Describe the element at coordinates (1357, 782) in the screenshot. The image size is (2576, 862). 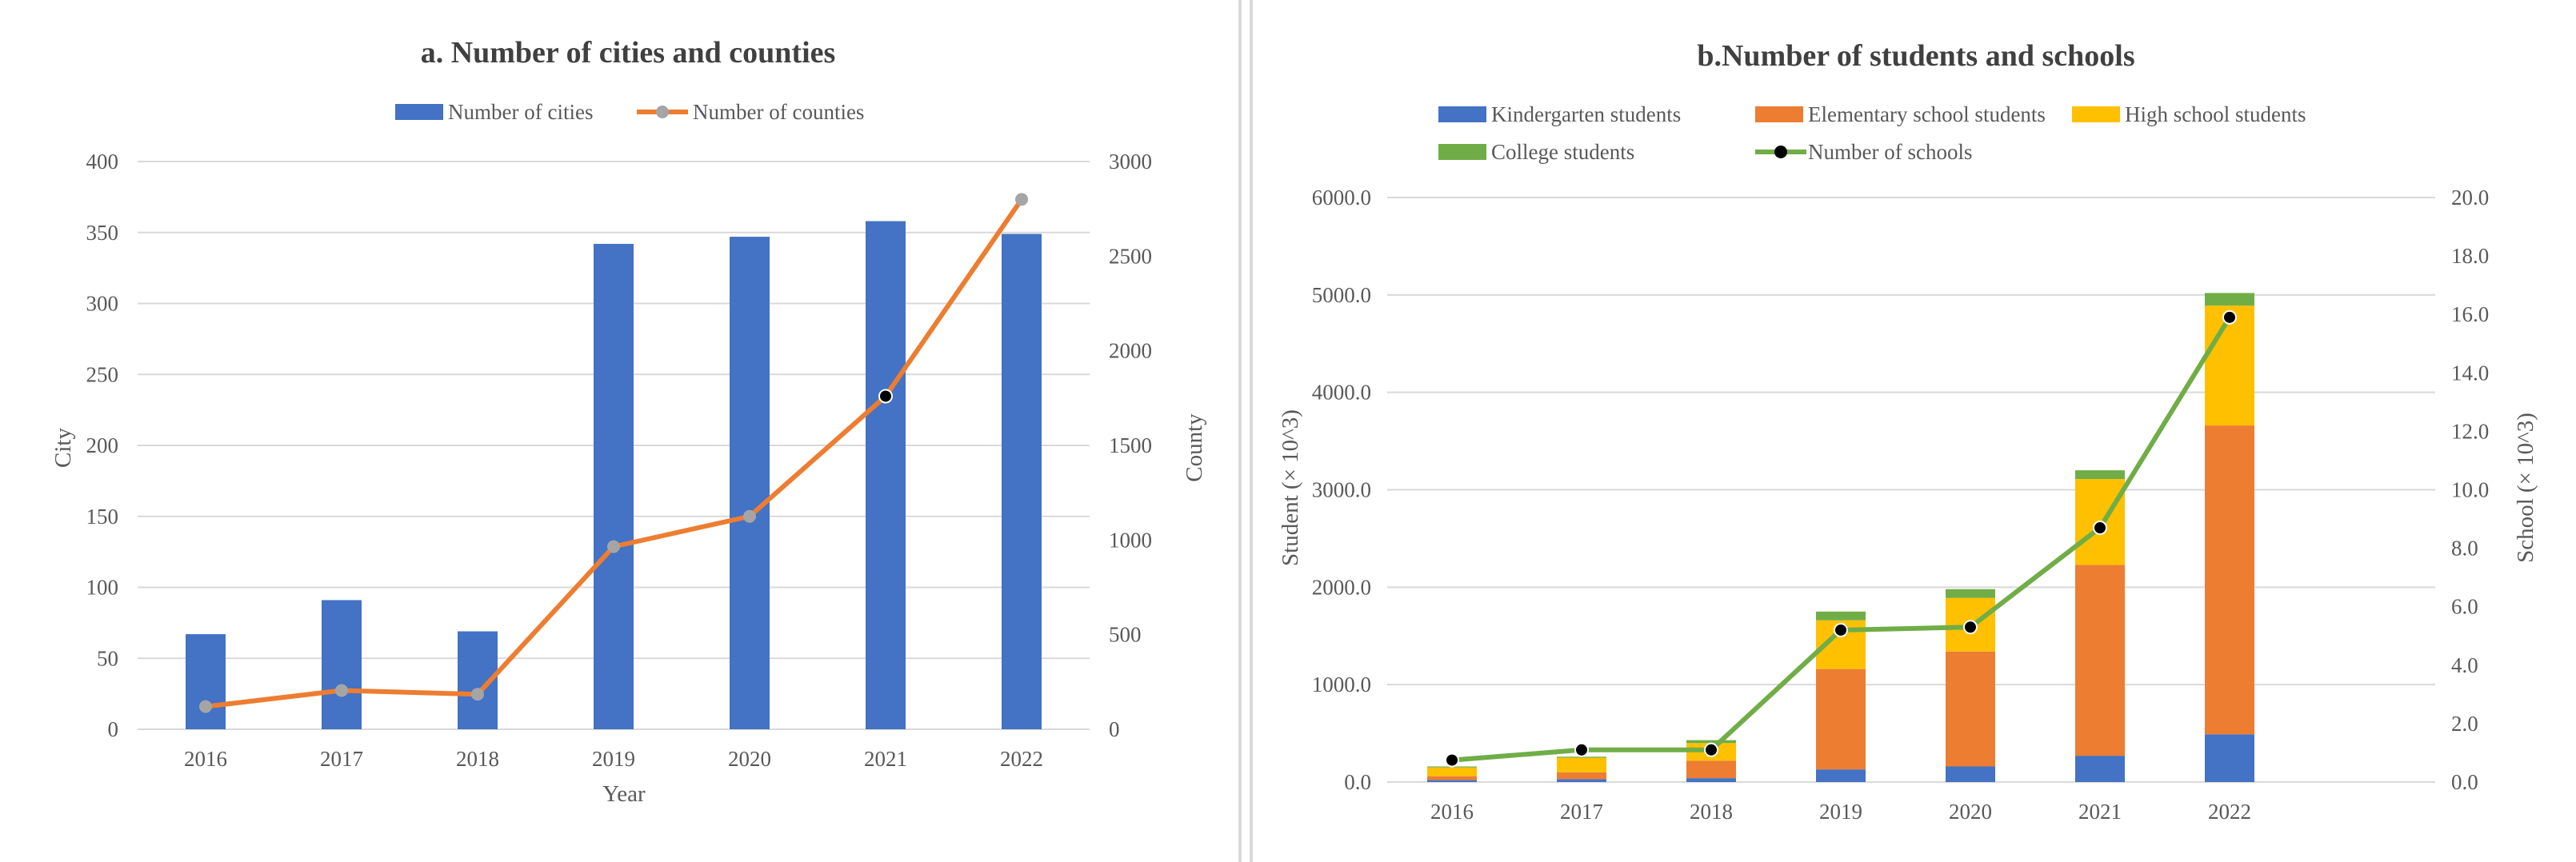
I see `y-tick-label: 0.0` at that location.